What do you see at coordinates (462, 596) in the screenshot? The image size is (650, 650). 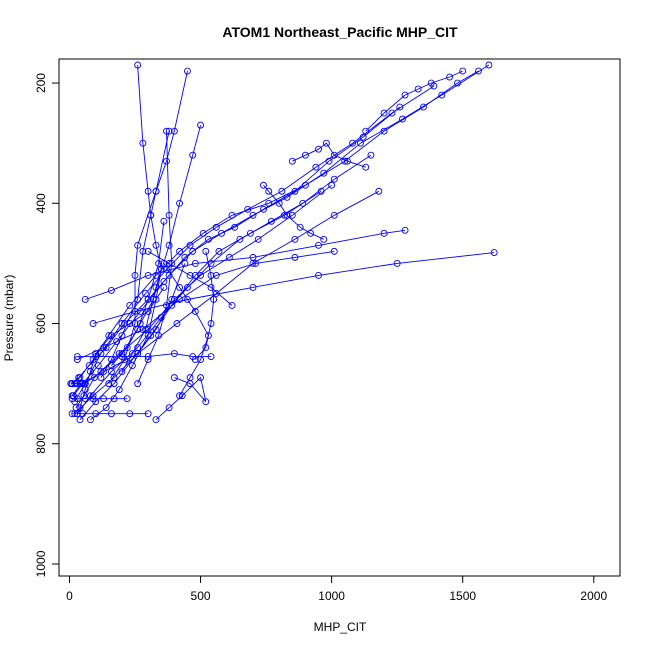 I see `x-tick-label: 1500` at bounding box center [462, 596].